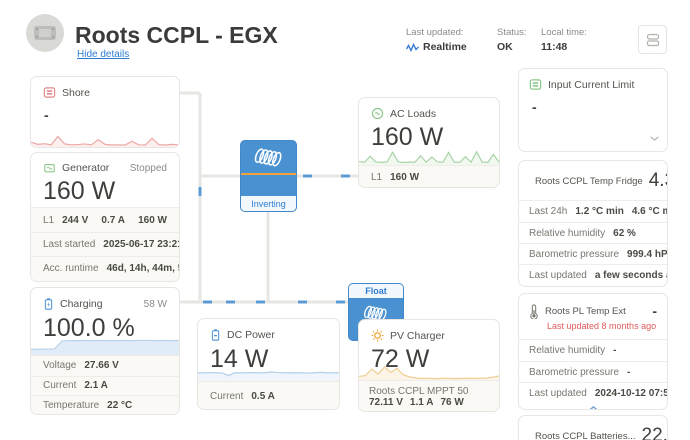  What do you see at coordinates (105, 404) in the screenshot?
I see `battery-temperature-row: Temperature 22 °C` at bounding box center [105, 404].